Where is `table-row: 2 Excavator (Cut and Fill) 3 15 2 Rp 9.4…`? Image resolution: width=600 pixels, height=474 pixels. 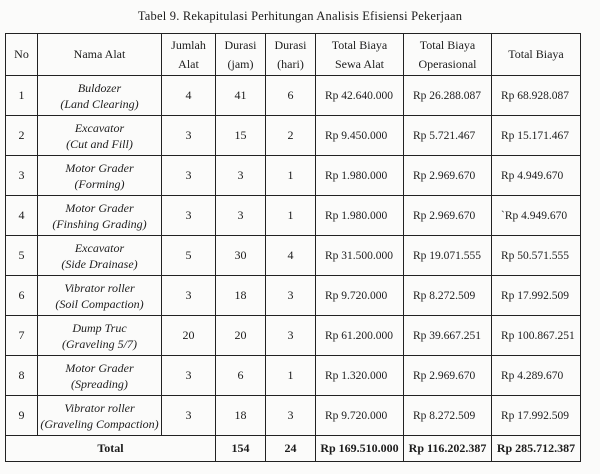 table-row: 2 Excavator (Cut and Fill) 3 15 2 Rp 9.4… is located at coordinates (293, 135).